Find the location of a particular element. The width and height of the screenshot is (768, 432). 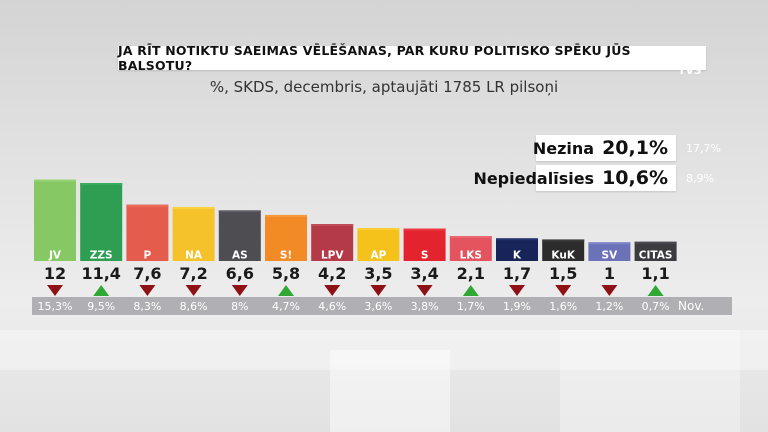

nezina-value: 20,1% is located at coordinates (635, 148).